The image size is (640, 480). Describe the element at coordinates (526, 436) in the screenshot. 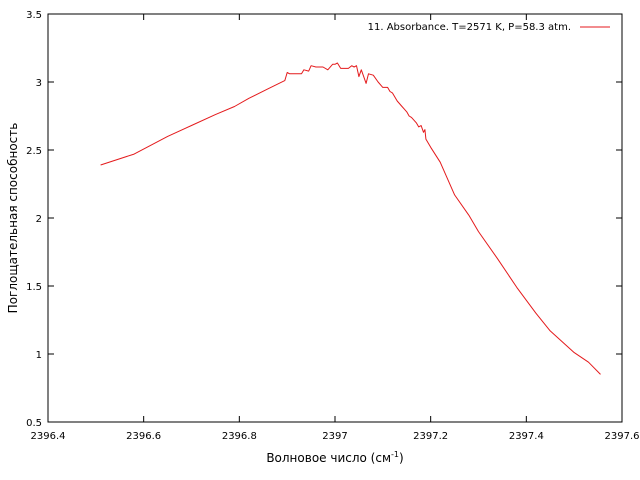

I see `x-tick-label: 2397.4` at that location.